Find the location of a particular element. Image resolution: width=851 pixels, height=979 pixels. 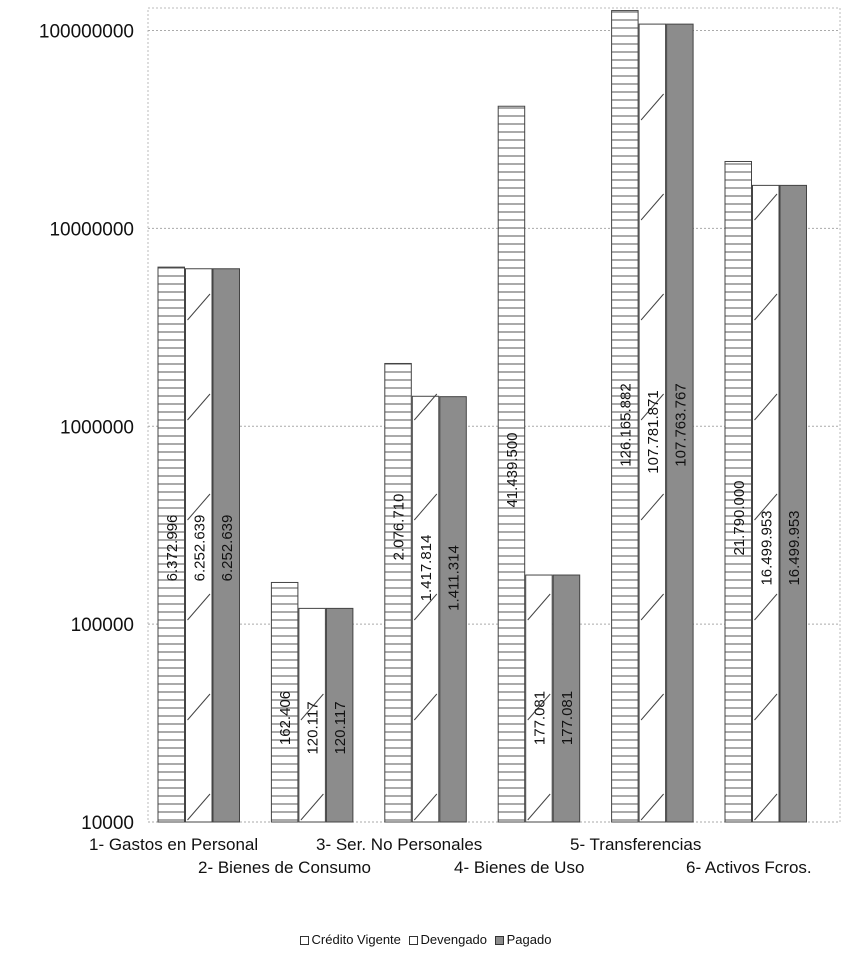

data-label-credito-vigente: 21.790.000 is located at coordinates (739, 517).